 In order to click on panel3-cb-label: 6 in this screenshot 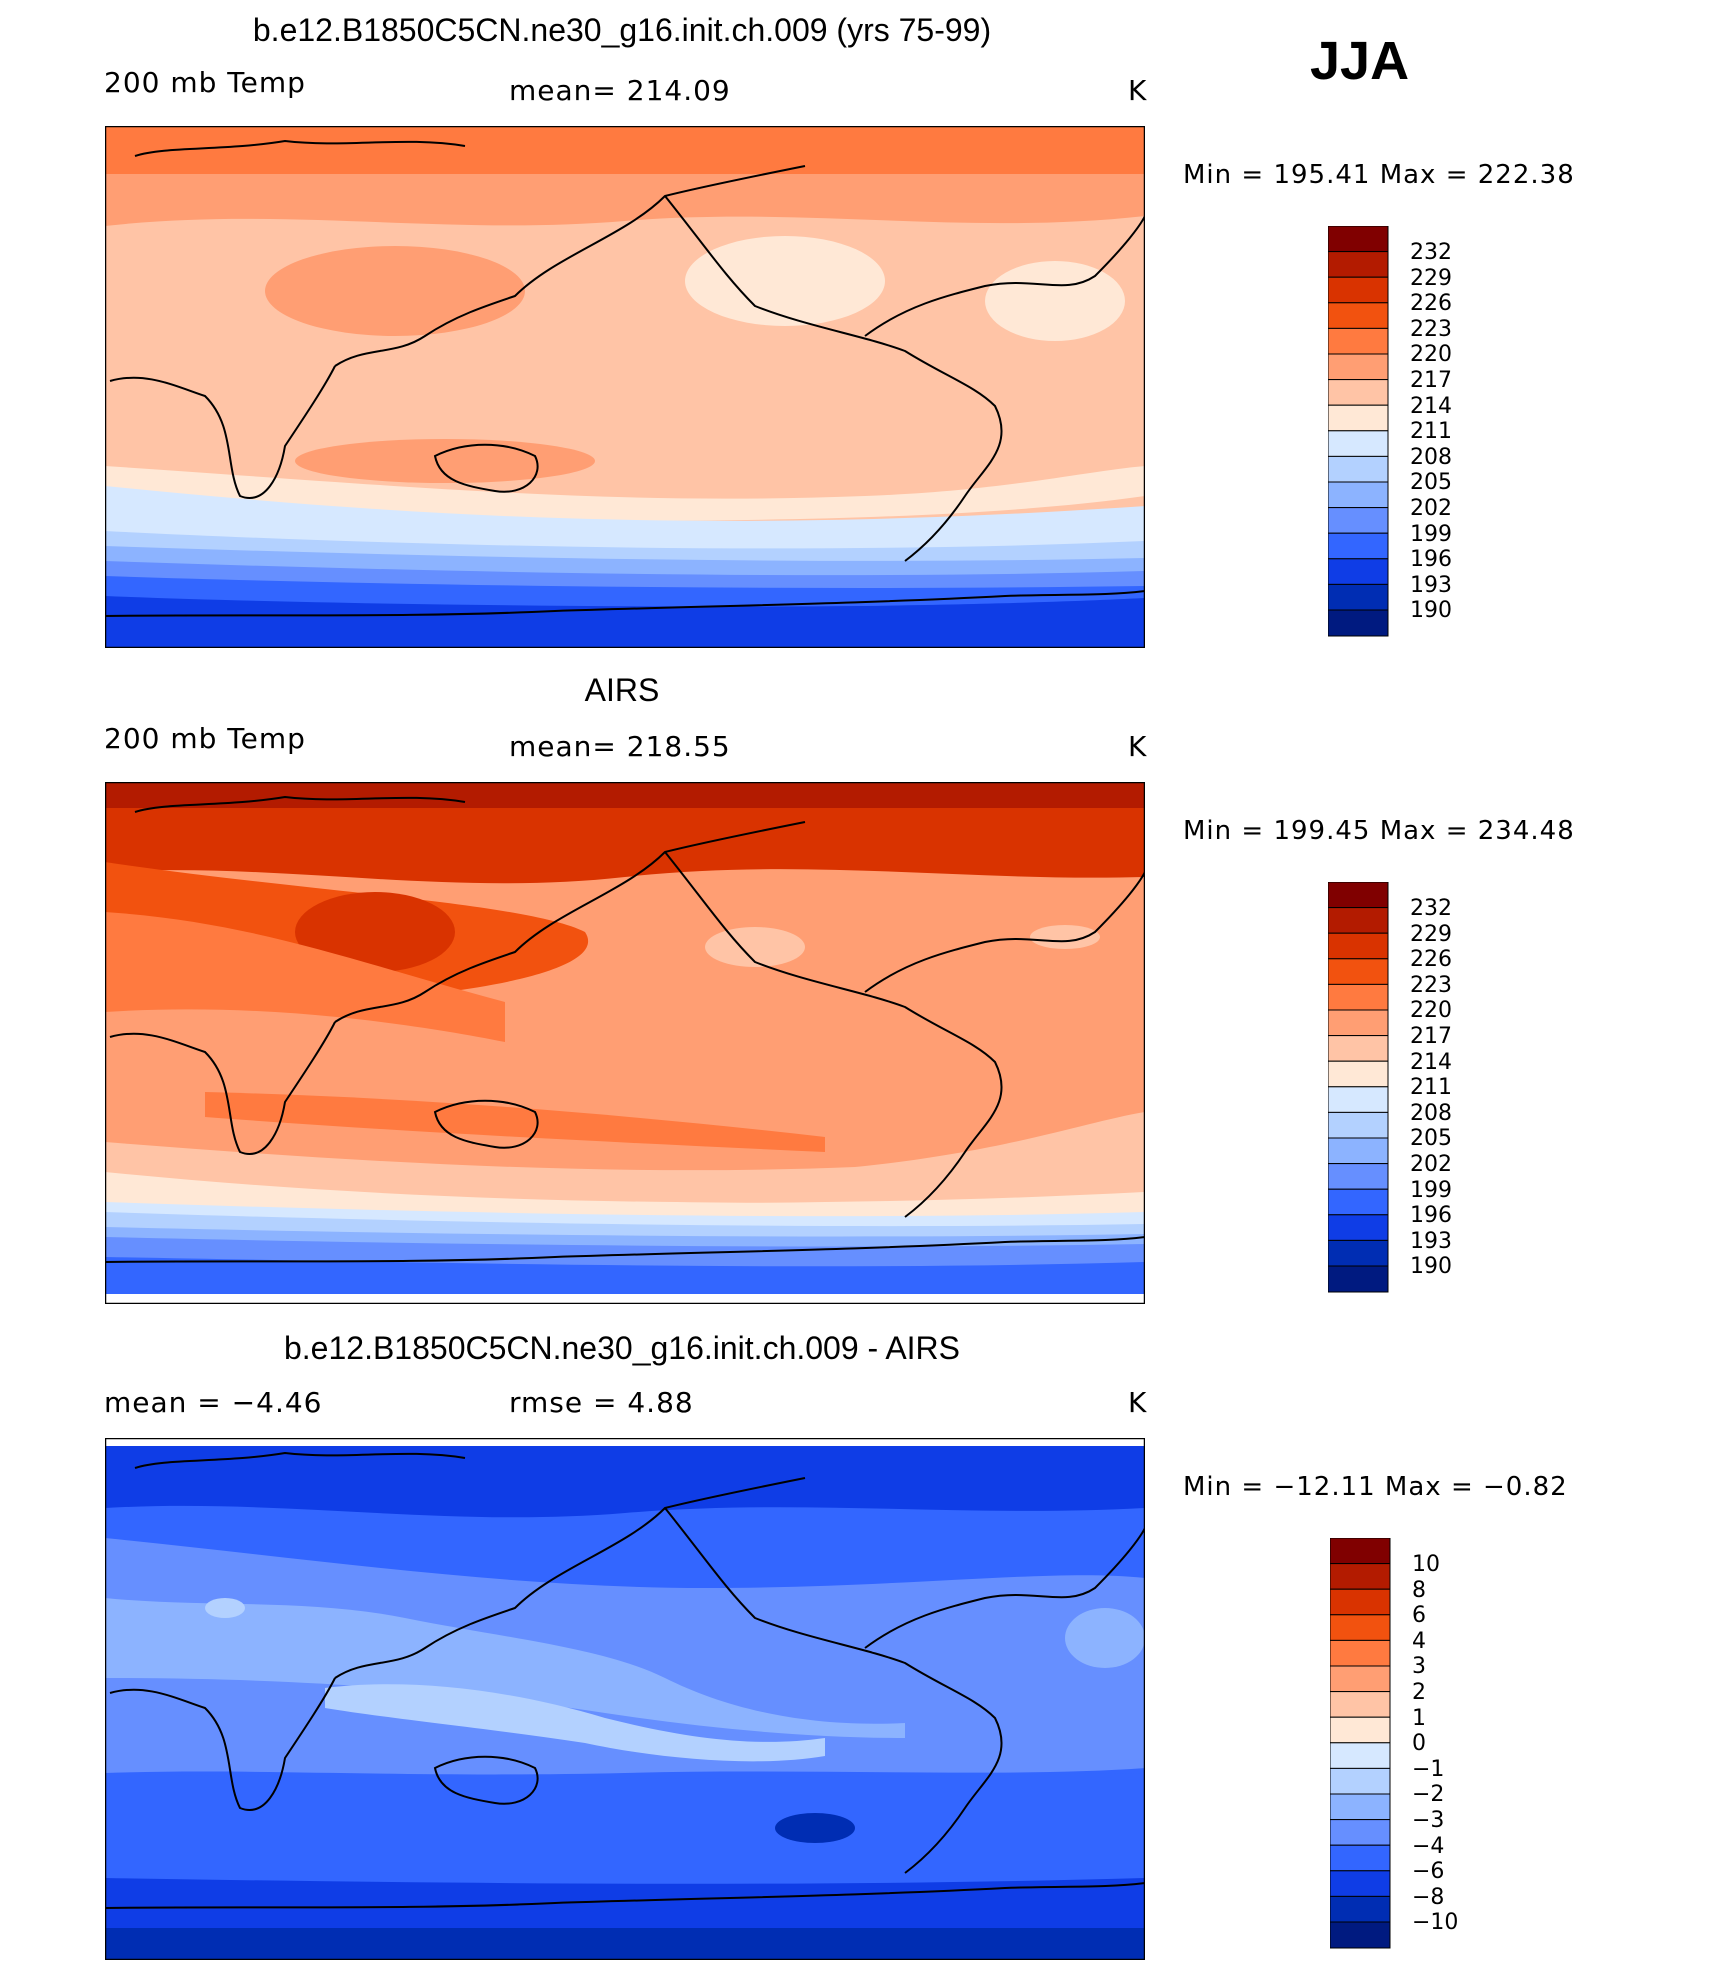, I will do `click(1419, 1616)`.